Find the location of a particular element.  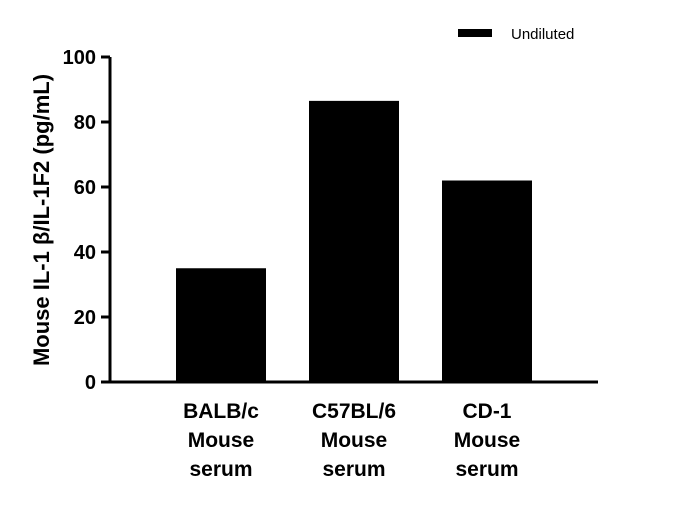

x-tick-label-1-0: C57BL/6 is located at coordinates (354, 411).